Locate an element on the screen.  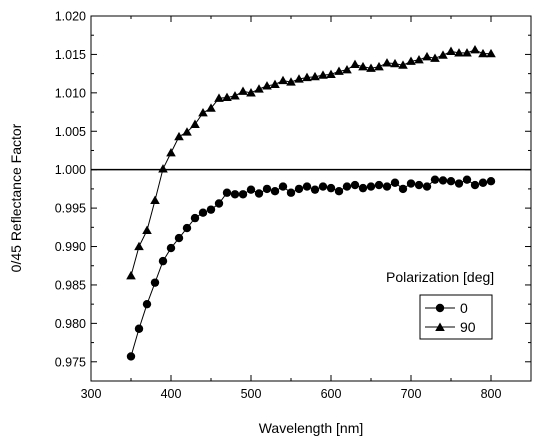
legend: Polarization [deg] 0 90 is located at coordinates (440, 304).